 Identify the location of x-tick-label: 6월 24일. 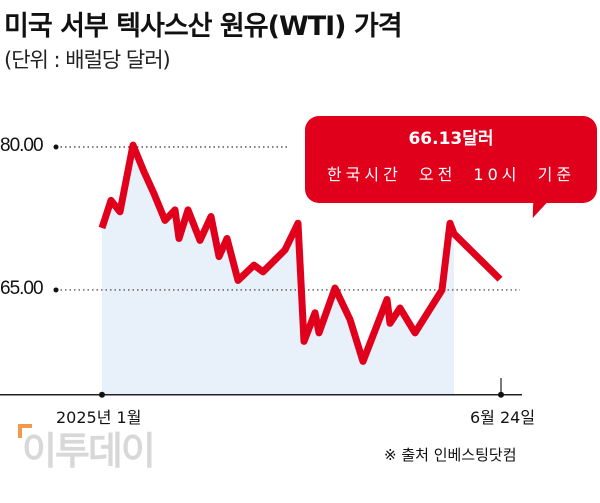
(503, 417).